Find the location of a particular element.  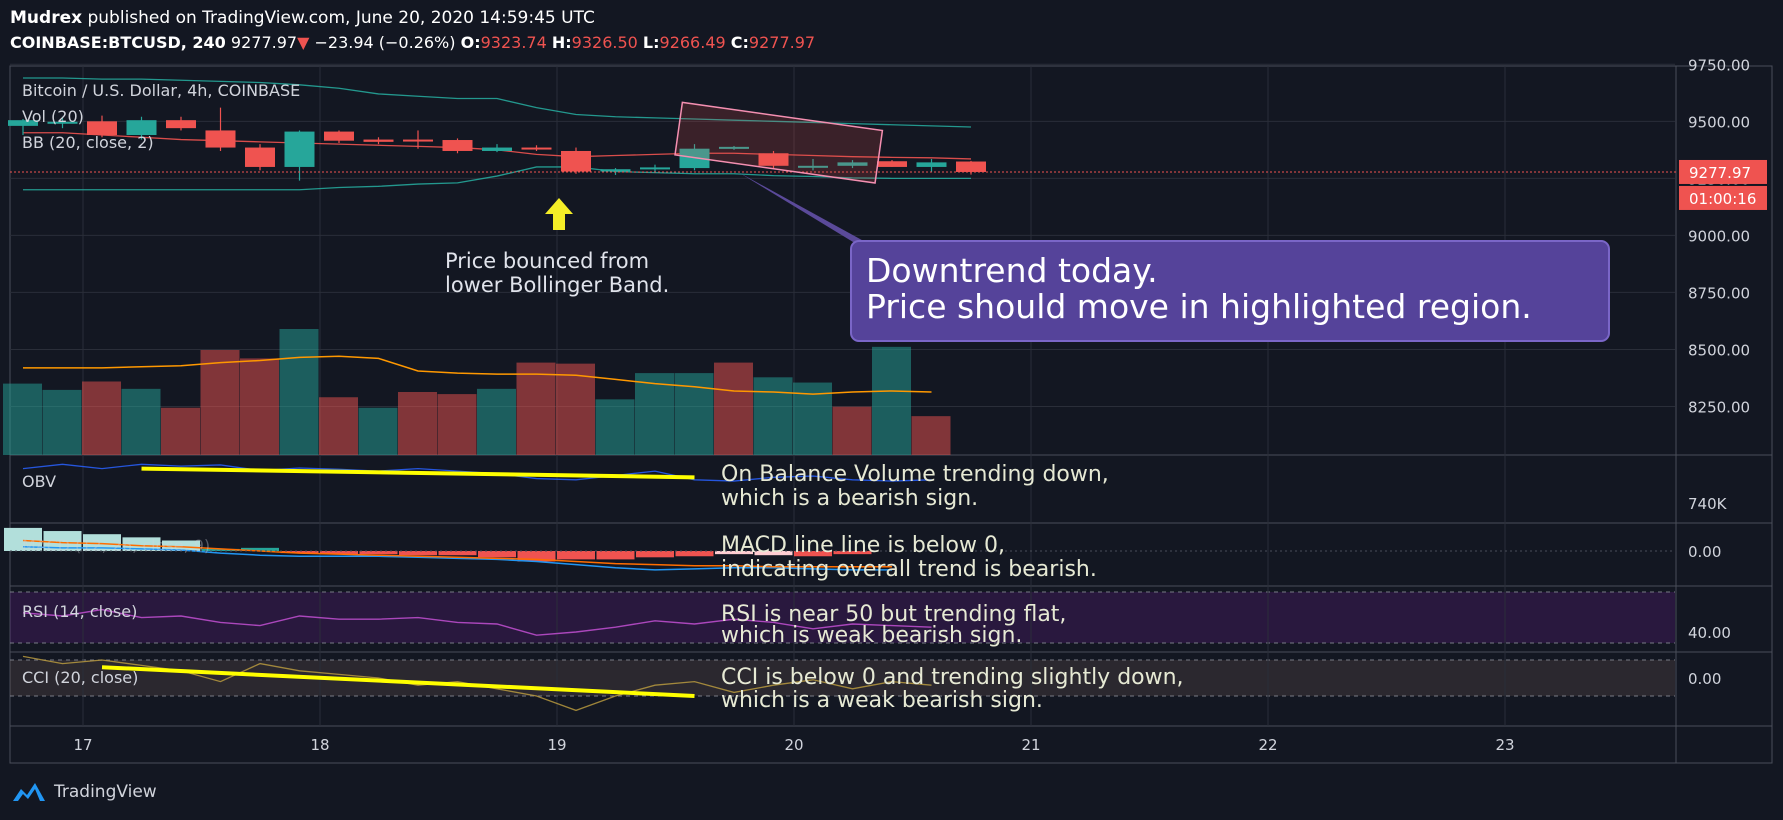

low-value: 9266.49 is located at coordinates (692, 42).